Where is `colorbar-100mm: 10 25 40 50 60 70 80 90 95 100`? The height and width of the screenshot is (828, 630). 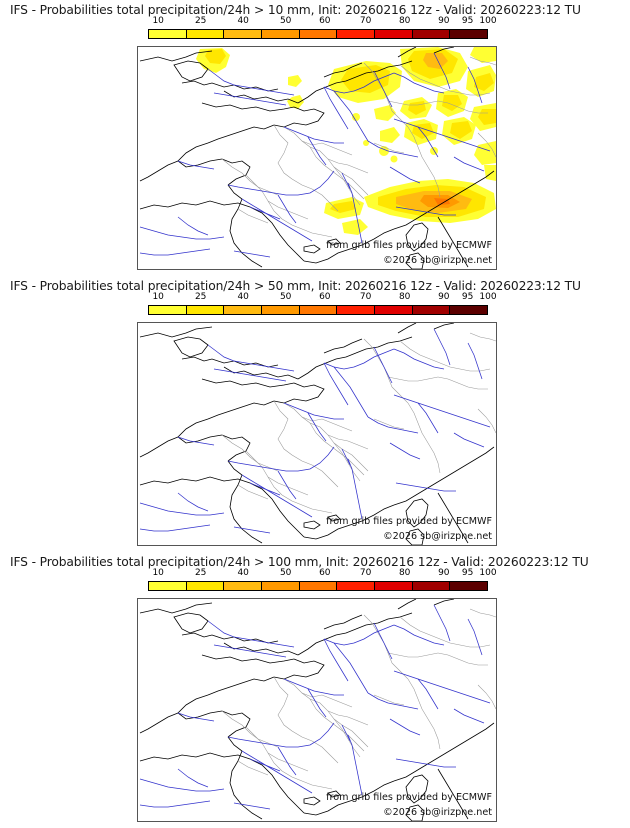 colorbar-100mm: 10 25 40 50 60 70 80 90 95 100 is located at coordinates (322, 580).